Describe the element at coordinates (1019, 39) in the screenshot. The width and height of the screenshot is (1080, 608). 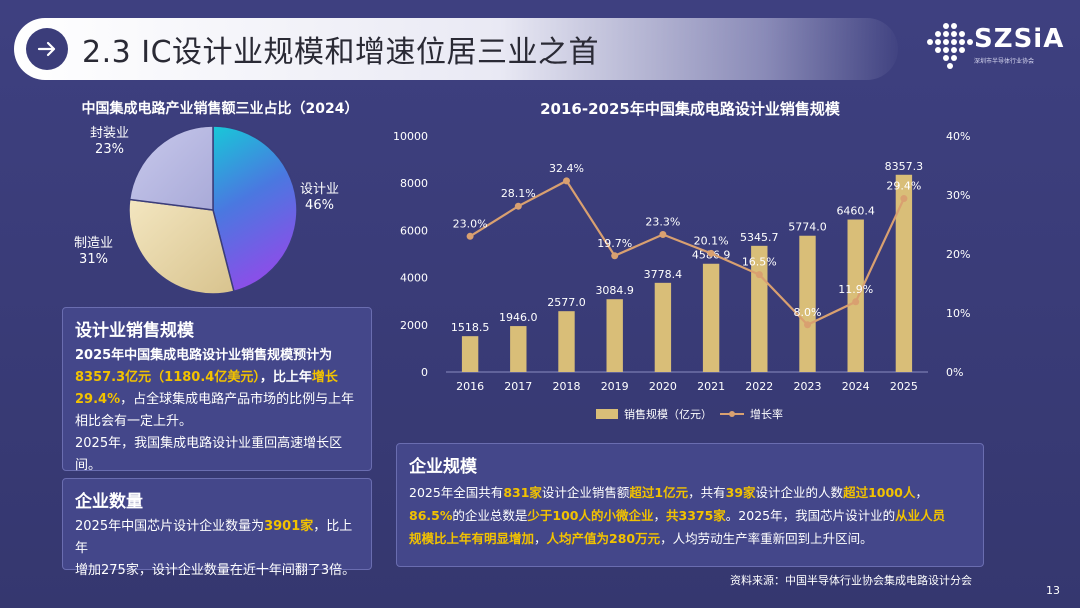
I see `logo-text: SZSiA` at that location.